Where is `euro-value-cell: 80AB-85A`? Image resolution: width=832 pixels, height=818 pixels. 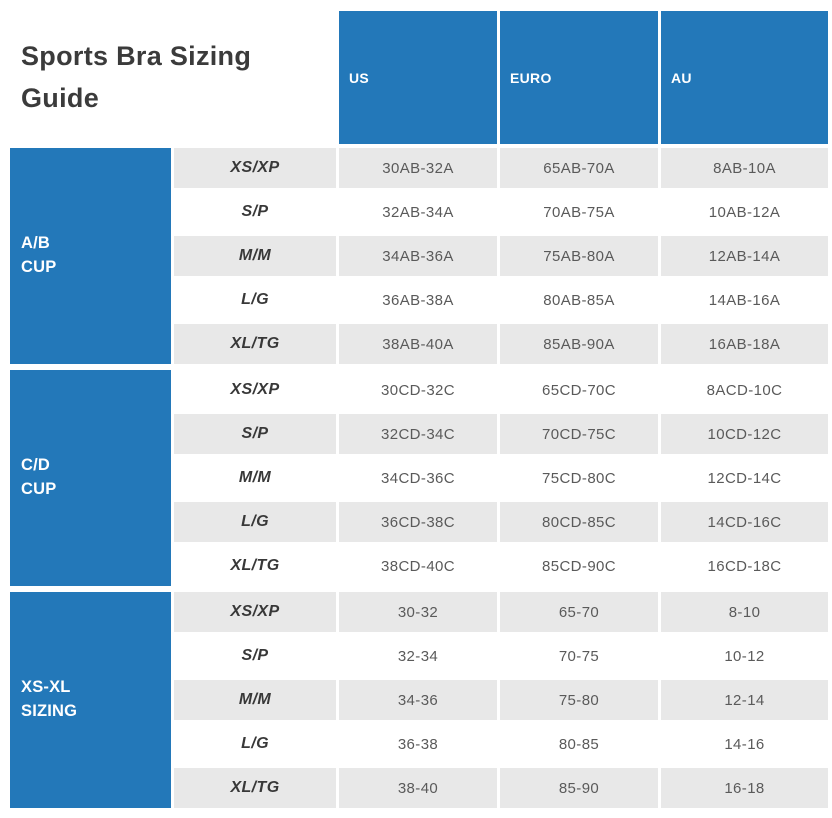 euro-value-cell: 80AB-85A is located at coordinates (579, 300).